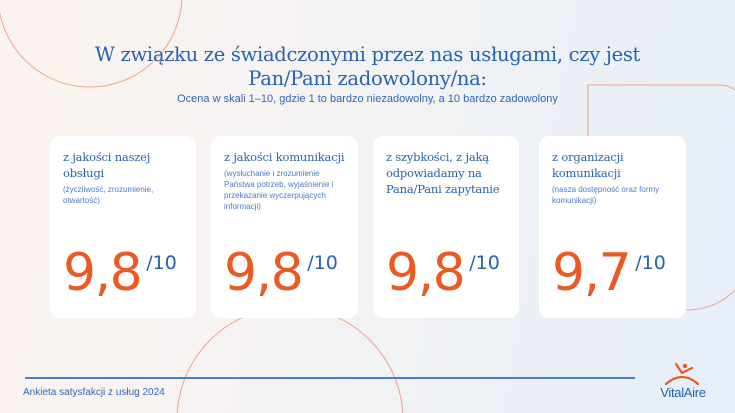 The image size is (735, 413). I want to click on title-line-2: Pan/Pani zadowolony/na:, so click(367, 78).